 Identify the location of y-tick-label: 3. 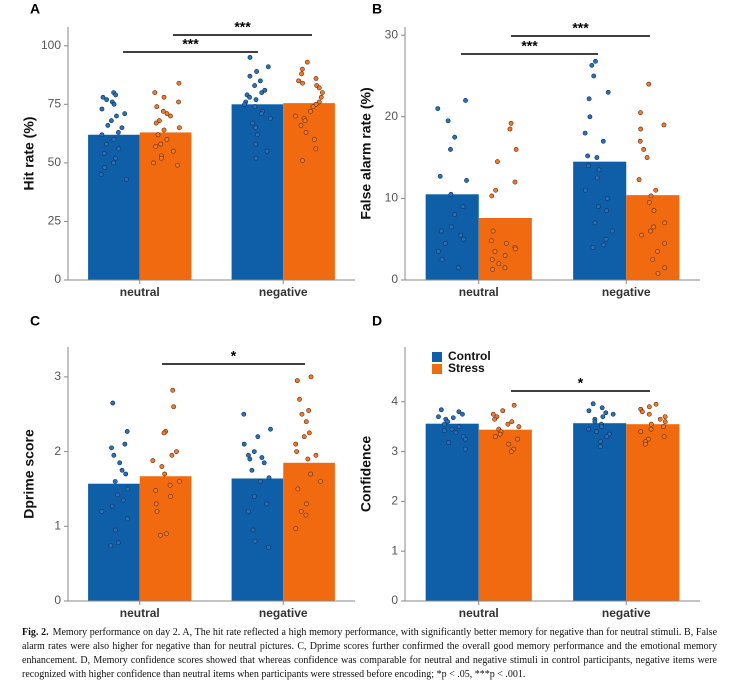
(394, 451).